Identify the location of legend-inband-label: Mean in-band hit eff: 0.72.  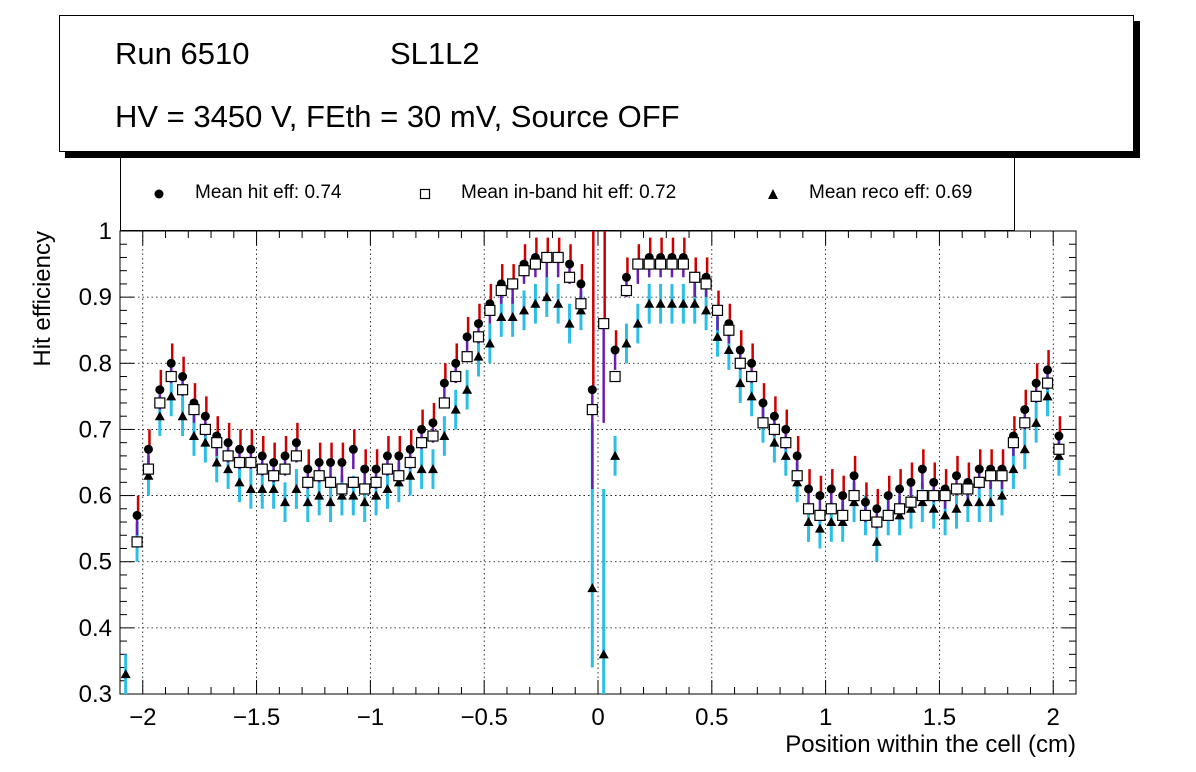
(569, 192).